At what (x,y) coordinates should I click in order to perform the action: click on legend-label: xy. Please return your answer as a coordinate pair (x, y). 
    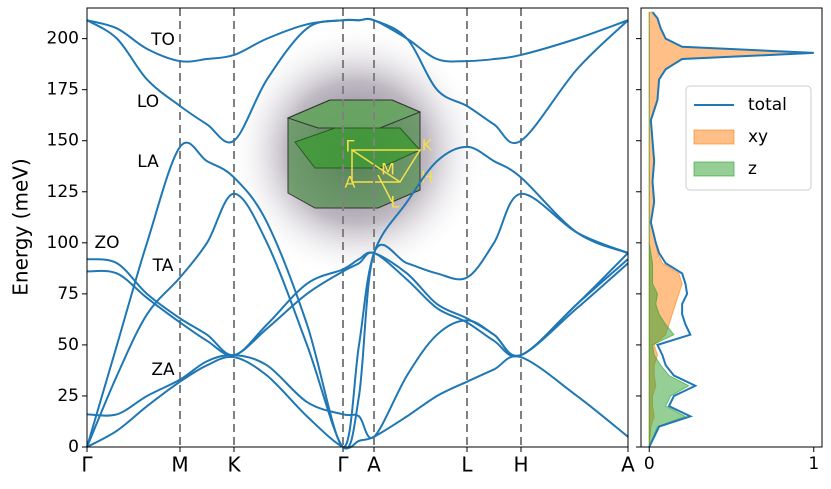
    Looking at the image, I should click on (758, 137).